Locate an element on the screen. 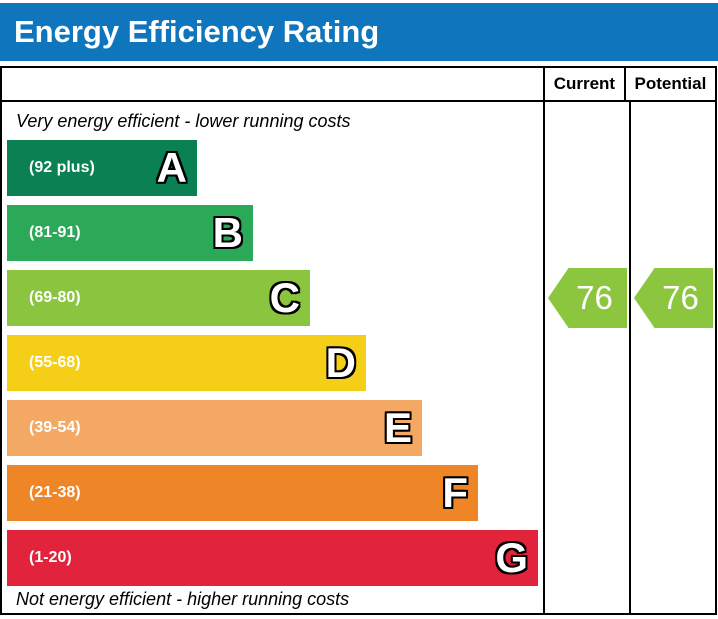  band-row-f: (21-38) F is located at coordinates (275, 493).